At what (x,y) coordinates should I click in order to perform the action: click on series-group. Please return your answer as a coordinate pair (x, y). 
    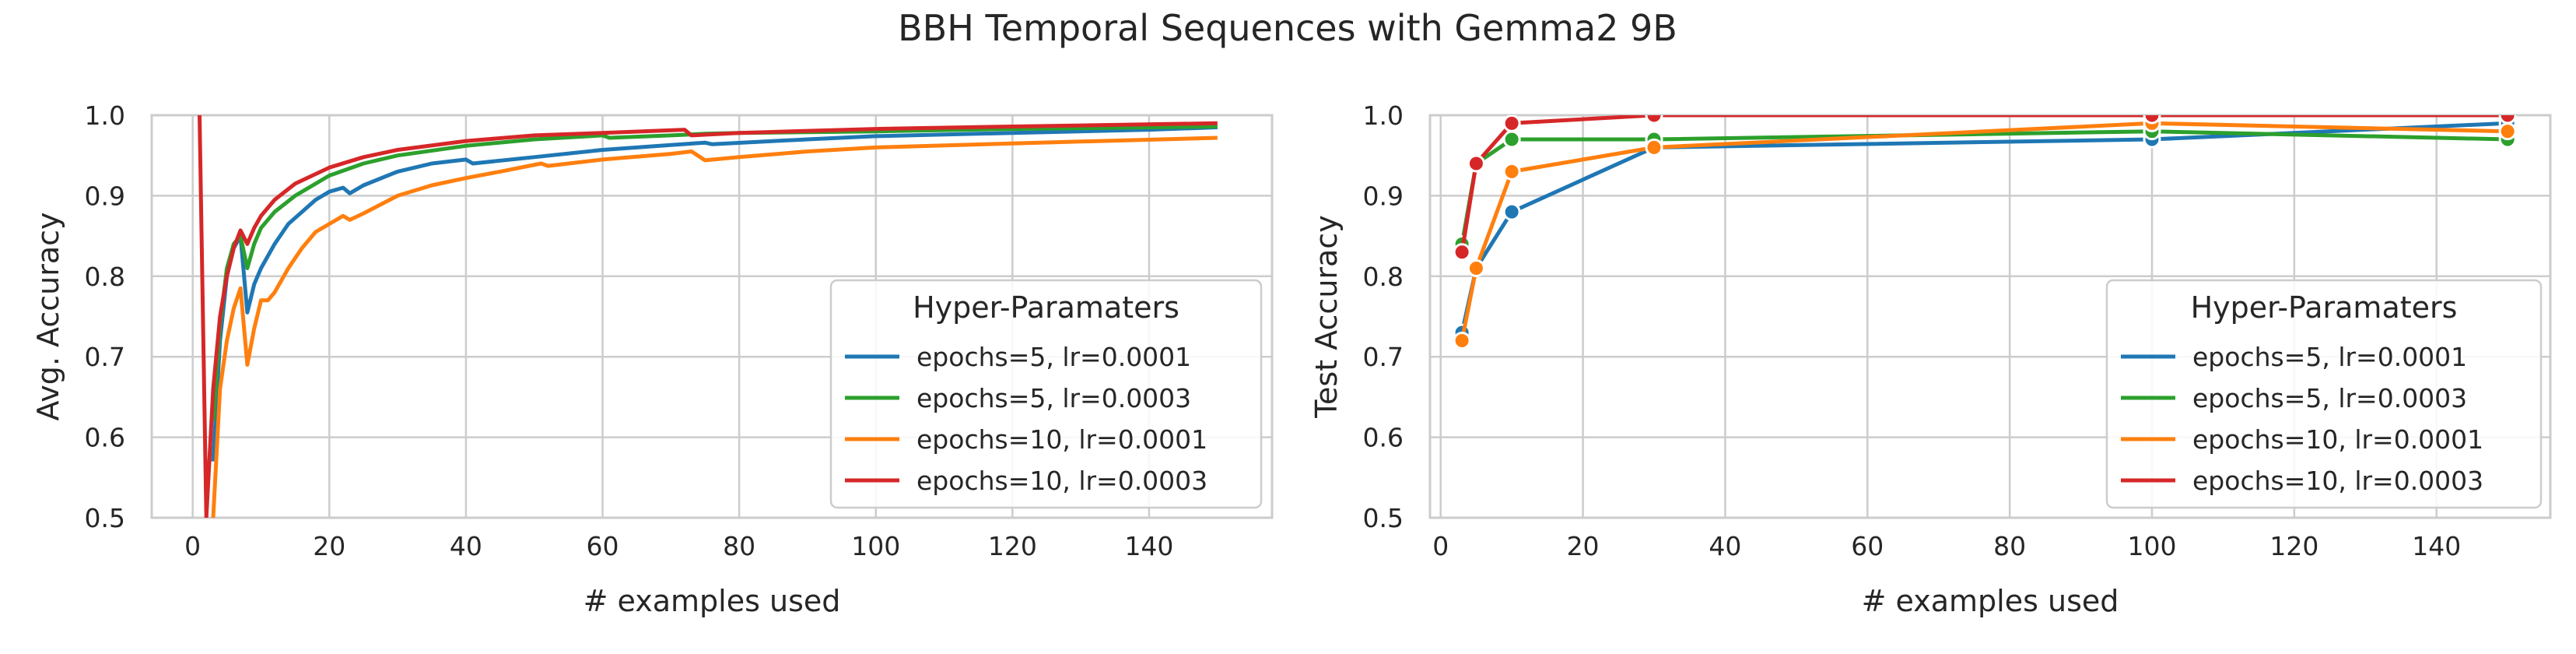
    Looking at the image, I should click on (1985, 233).